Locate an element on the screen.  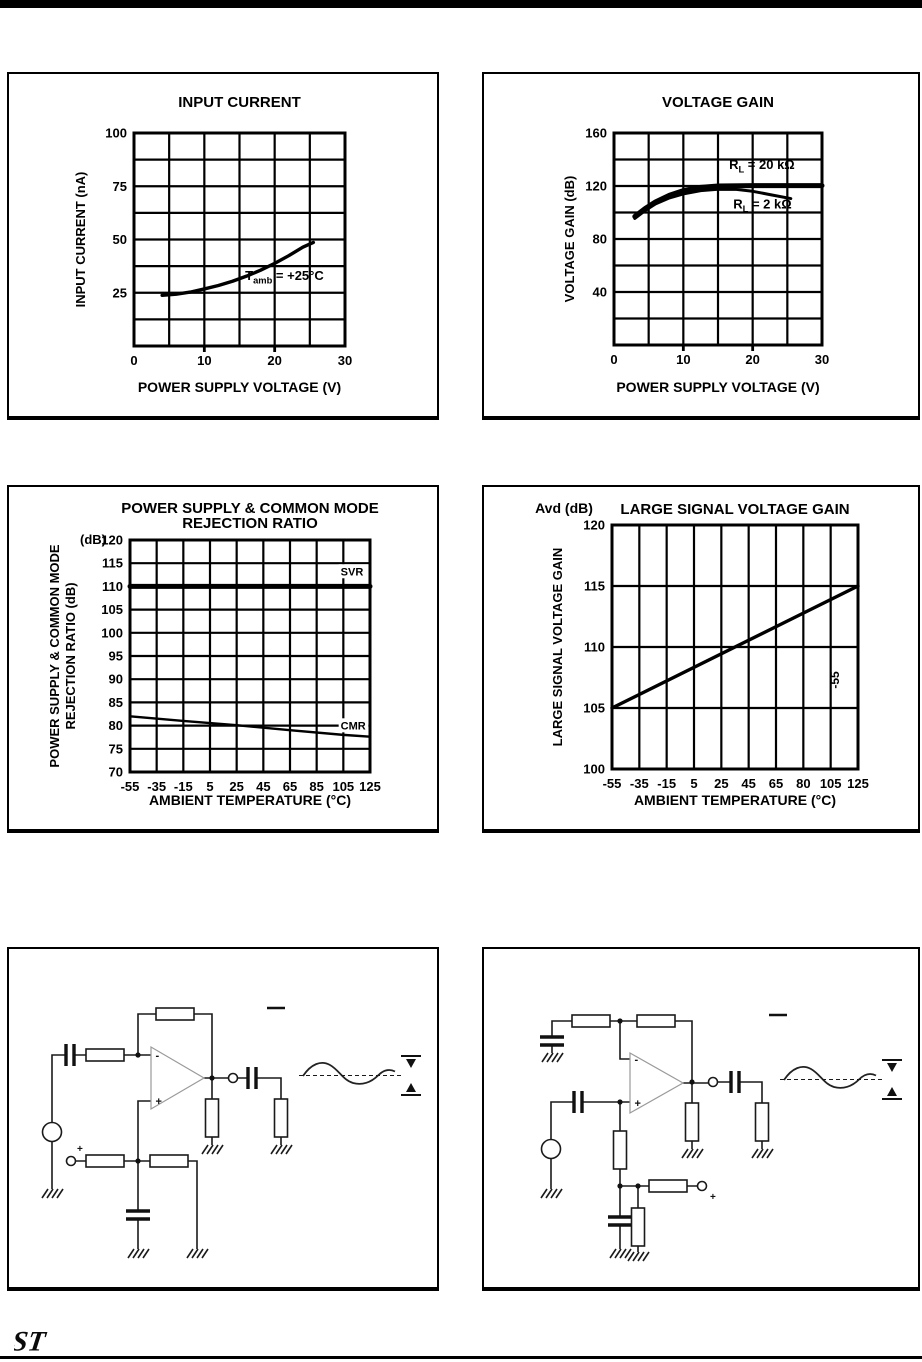
terminal-plus-label: + is located at coordinates (80, 1149).